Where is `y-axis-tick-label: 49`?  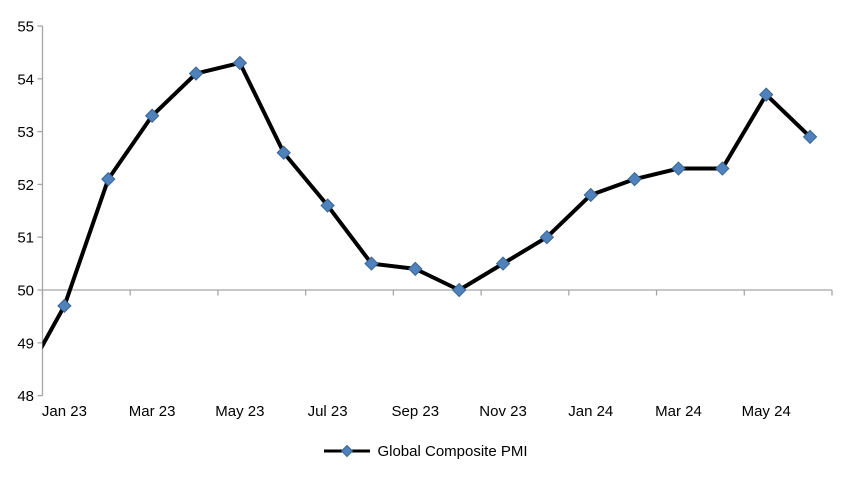 y-axis-tick-label: 49 is located at coordinates (25, 343).